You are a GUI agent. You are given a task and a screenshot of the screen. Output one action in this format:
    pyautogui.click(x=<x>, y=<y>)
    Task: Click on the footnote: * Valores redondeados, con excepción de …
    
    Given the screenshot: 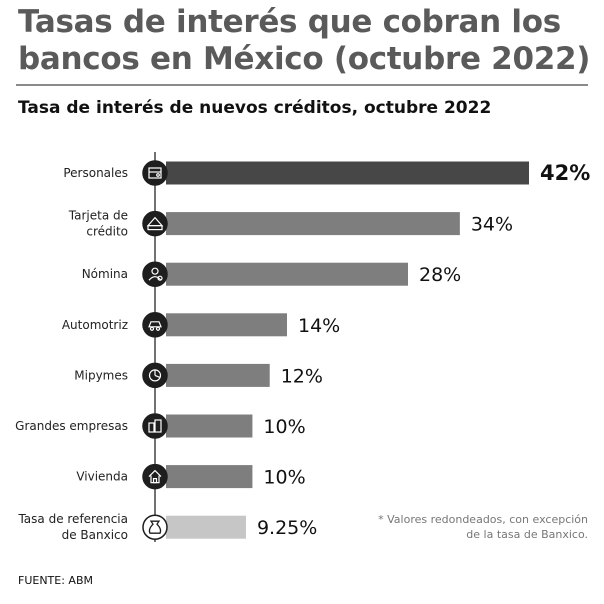 What is the action you would take?
    pyautogui.click(x=479, y=527)
    